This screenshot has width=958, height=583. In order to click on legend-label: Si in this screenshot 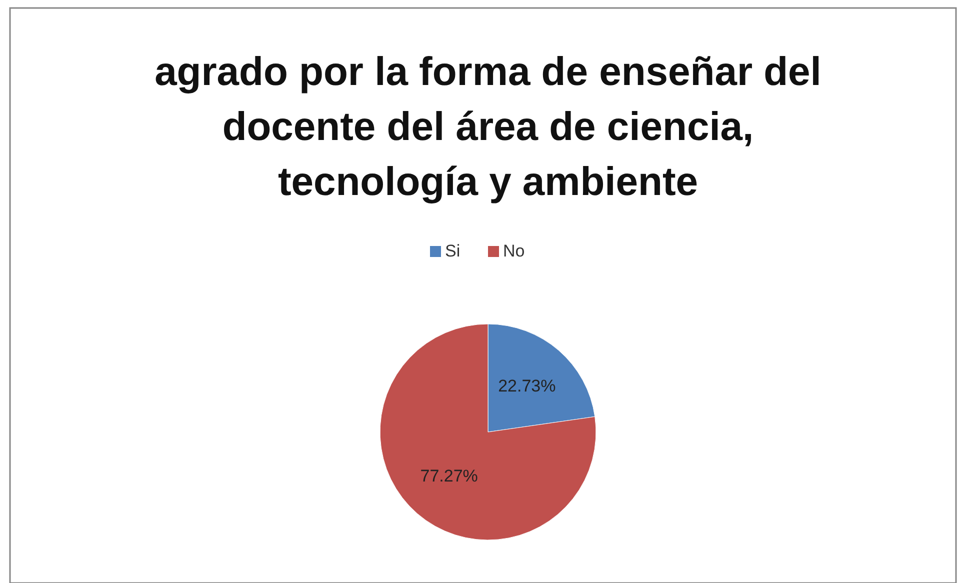, I will do `click(452, 250)`.